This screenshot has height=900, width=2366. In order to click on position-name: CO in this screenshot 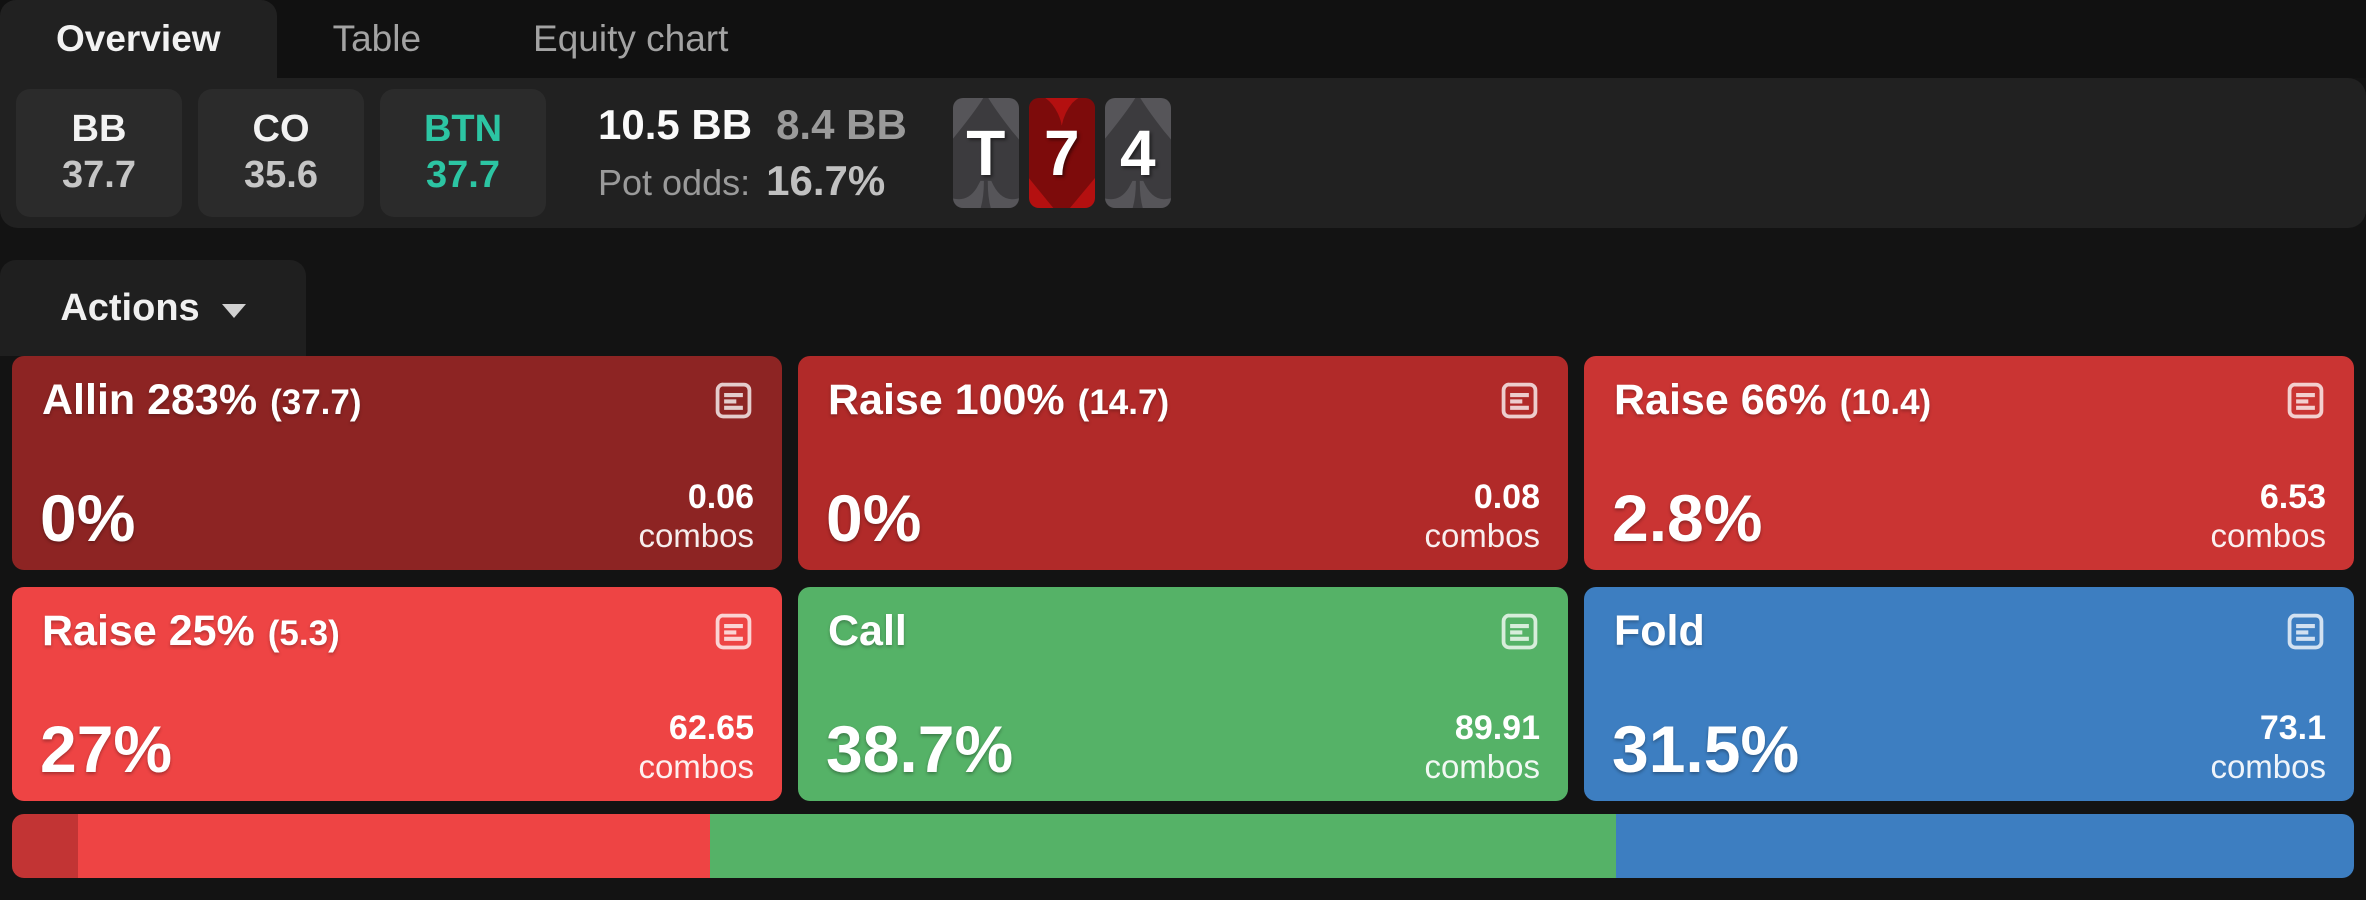, I will do `click(281, 129)`.